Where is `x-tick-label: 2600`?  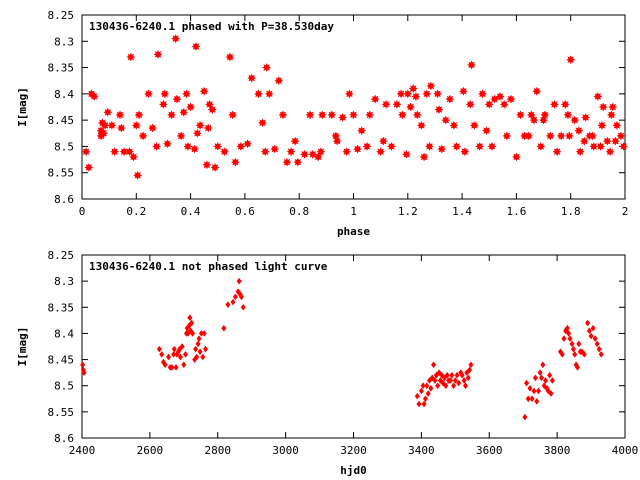
x-tick-label: 2600 is located at coordinates (150, 450).